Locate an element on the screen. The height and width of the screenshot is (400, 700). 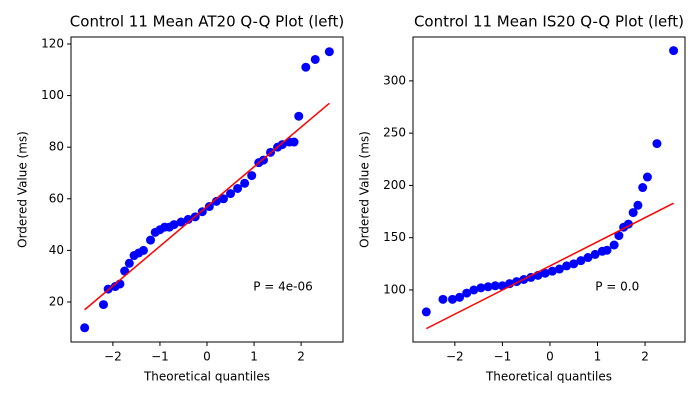
y-tick-label: 80 is located at coordinates (56, 147).